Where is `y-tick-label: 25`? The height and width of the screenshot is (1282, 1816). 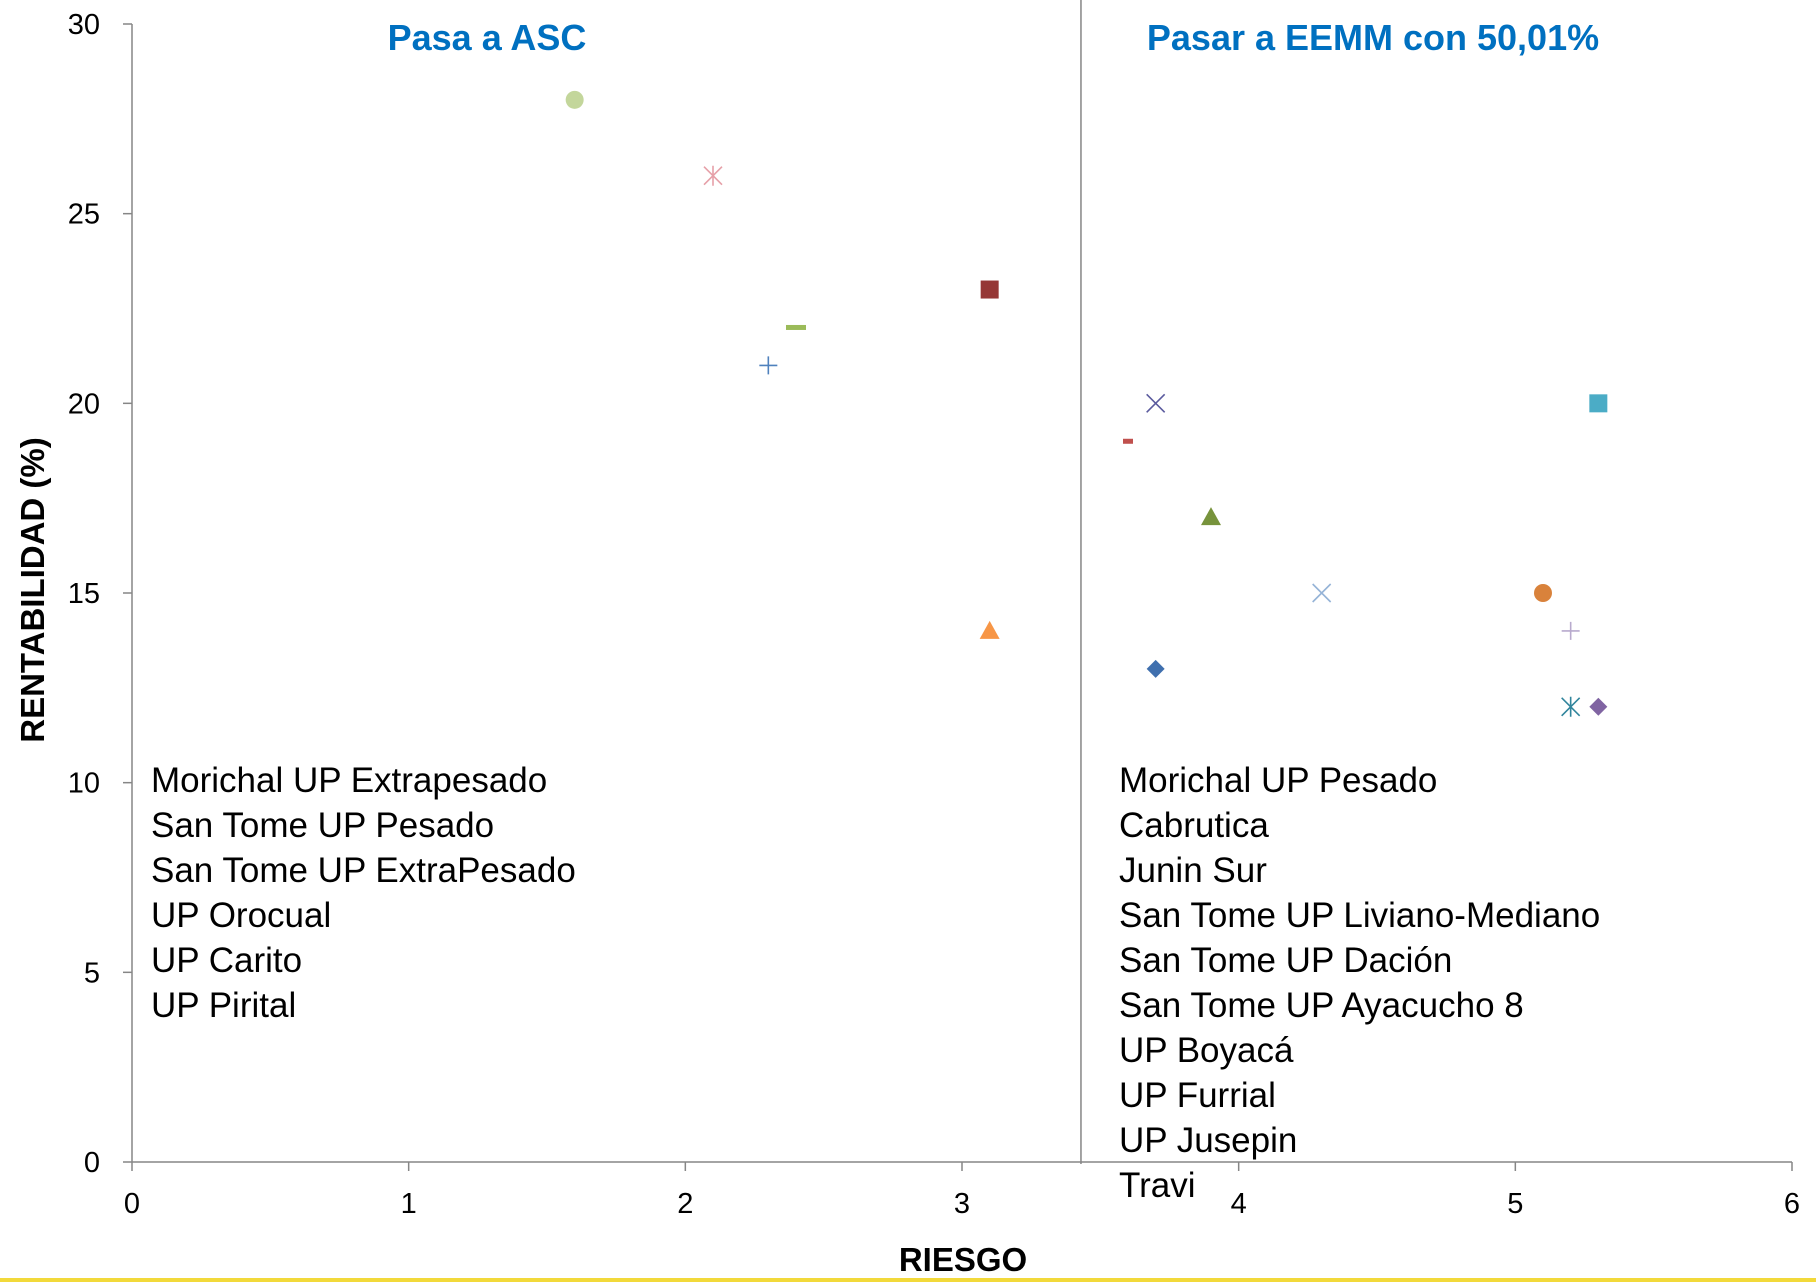
y-tick-label: 25 is located at coordinates (84, 215).